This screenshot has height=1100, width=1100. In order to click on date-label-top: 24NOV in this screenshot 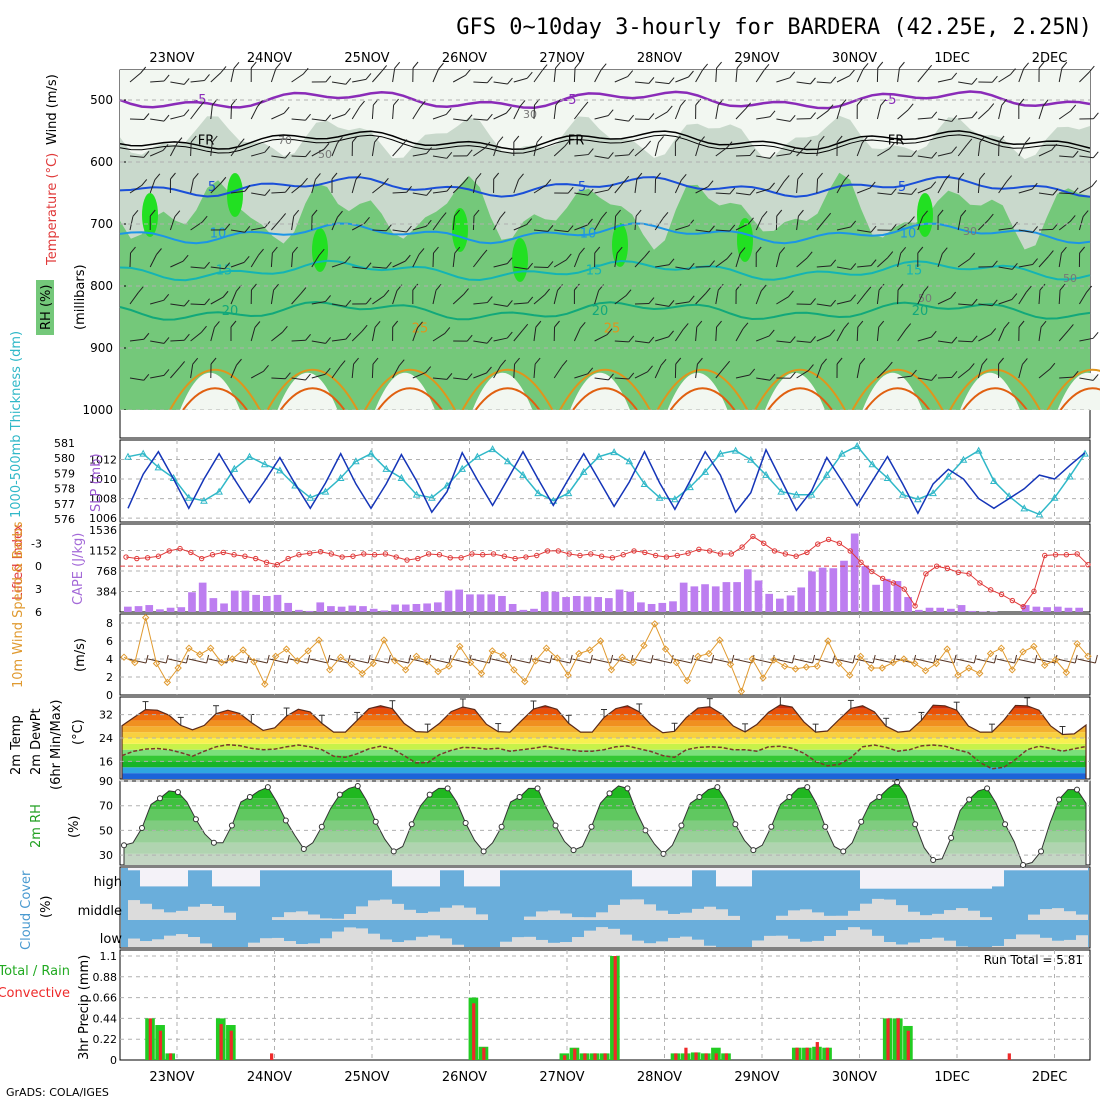, I will do `click(269, 58)`.